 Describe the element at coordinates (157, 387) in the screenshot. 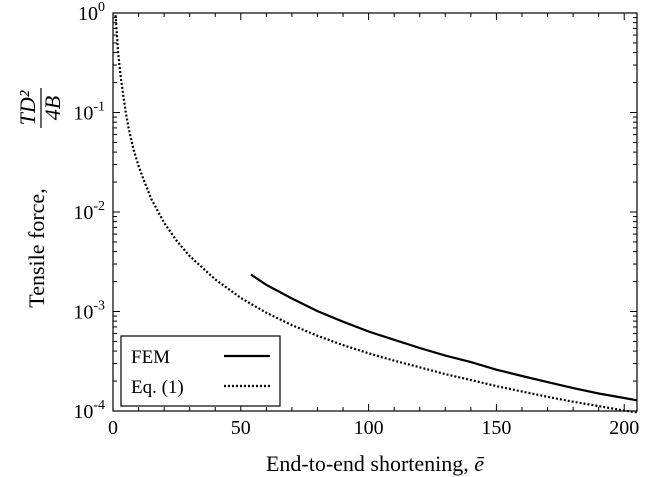

I see `legend-label: Eq. (1)` at that location.